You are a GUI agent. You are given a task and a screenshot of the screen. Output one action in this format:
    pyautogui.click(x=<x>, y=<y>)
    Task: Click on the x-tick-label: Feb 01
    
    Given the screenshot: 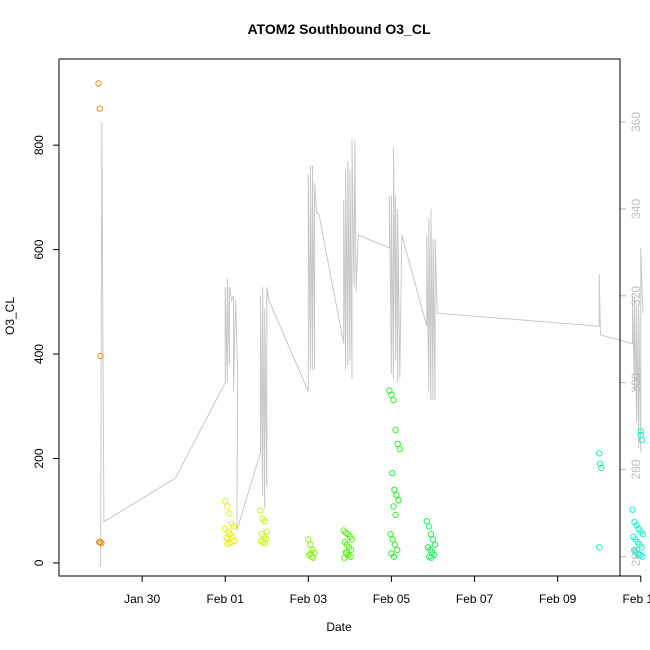 What is the action you would take?
    pyautogui.click(x=226, y=599)
    